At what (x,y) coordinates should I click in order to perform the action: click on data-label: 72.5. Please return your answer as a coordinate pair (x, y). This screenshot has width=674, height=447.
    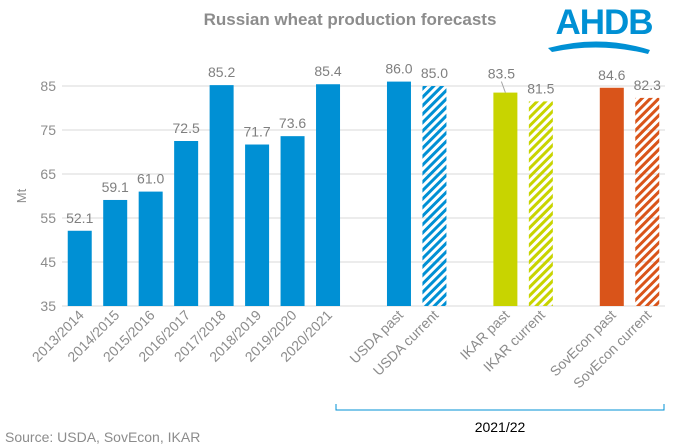
    Looking at the image, I should click on (186, 128).